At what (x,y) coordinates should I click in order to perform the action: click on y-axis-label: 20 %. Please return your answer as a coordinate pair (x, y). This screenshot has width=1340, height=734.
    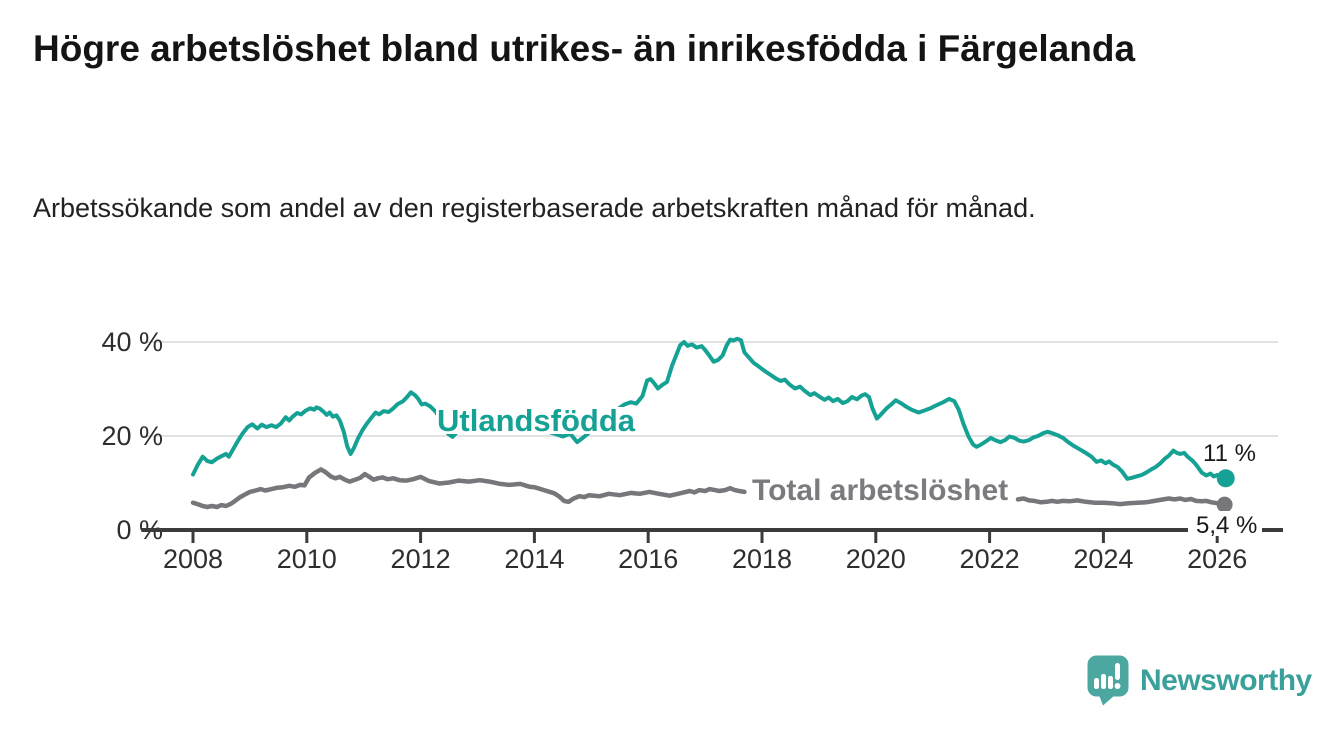
    Looking at the image, I should click on (132, 436).